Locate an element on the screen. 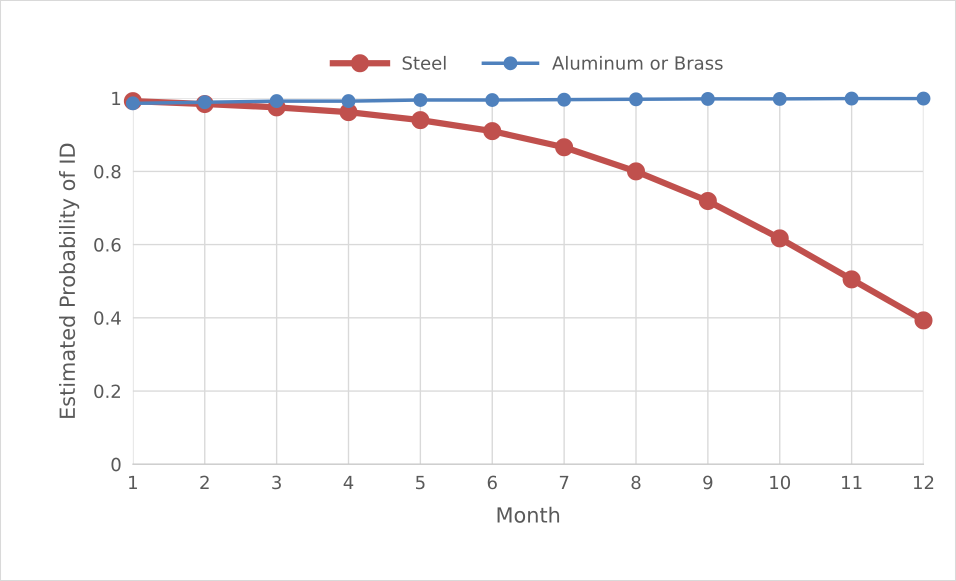  x-axis-title: Month is located at coordinates (529, 514).